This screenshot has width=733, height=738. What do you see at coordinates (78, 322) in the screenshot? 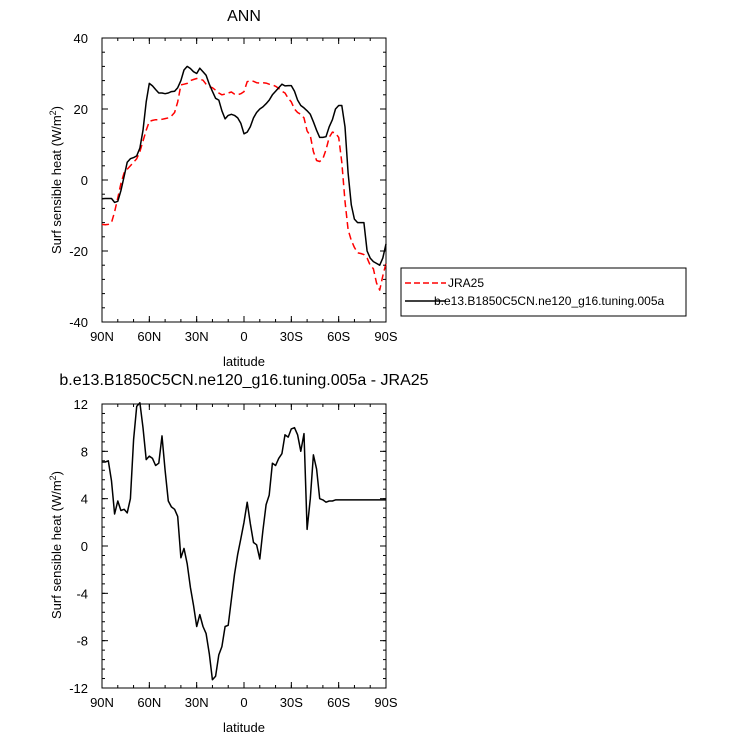
I see `y-tick-label: -40` at bounding box center [78, 322].